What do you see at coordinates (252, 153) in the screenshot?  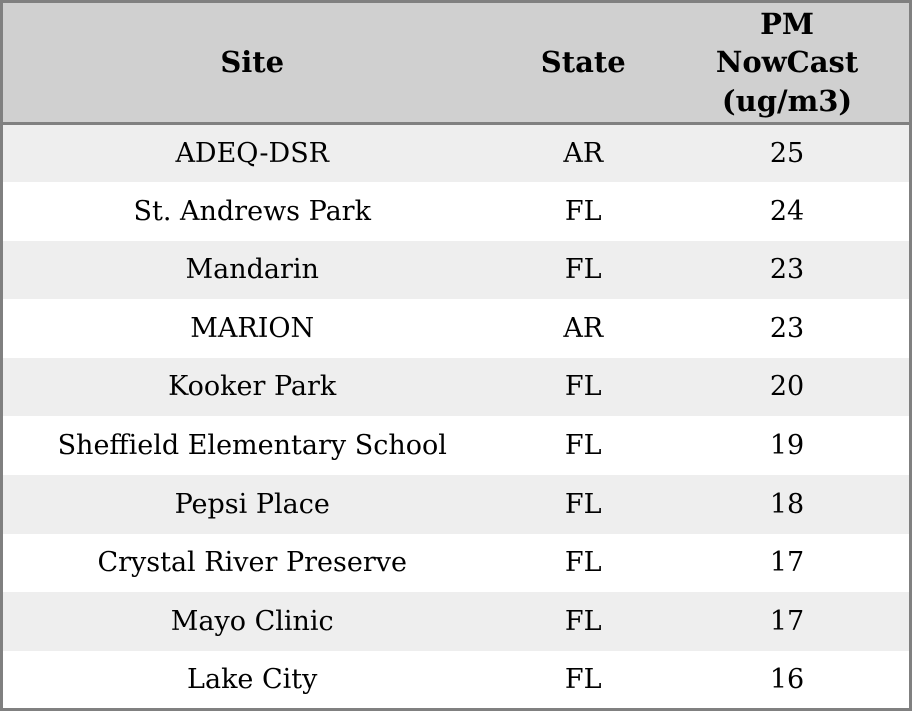 I see `site-cell: ADEQ-DSR` at bounding box center [252, 153].